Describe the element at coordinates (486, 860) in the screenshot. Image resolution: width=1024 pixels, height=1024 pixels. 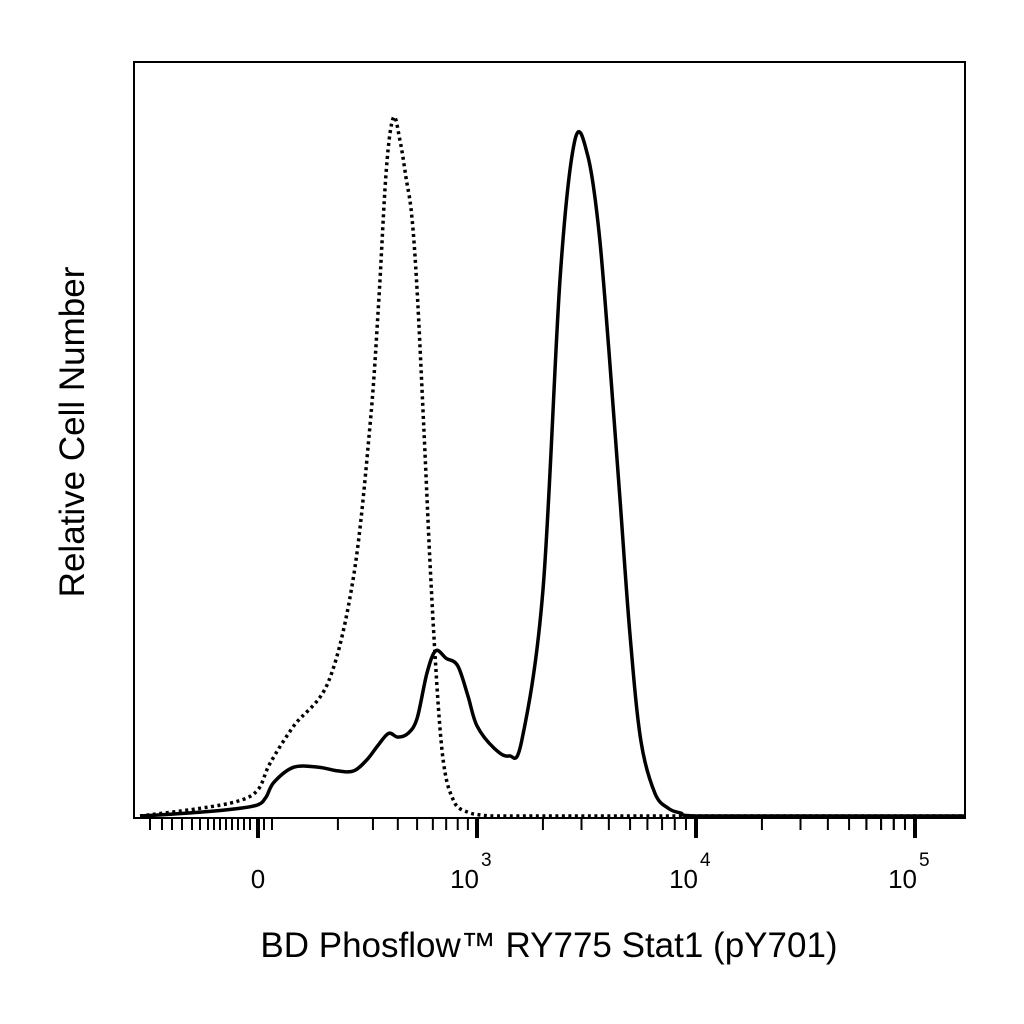
I see `tick-label-exponent: 3` at that location.